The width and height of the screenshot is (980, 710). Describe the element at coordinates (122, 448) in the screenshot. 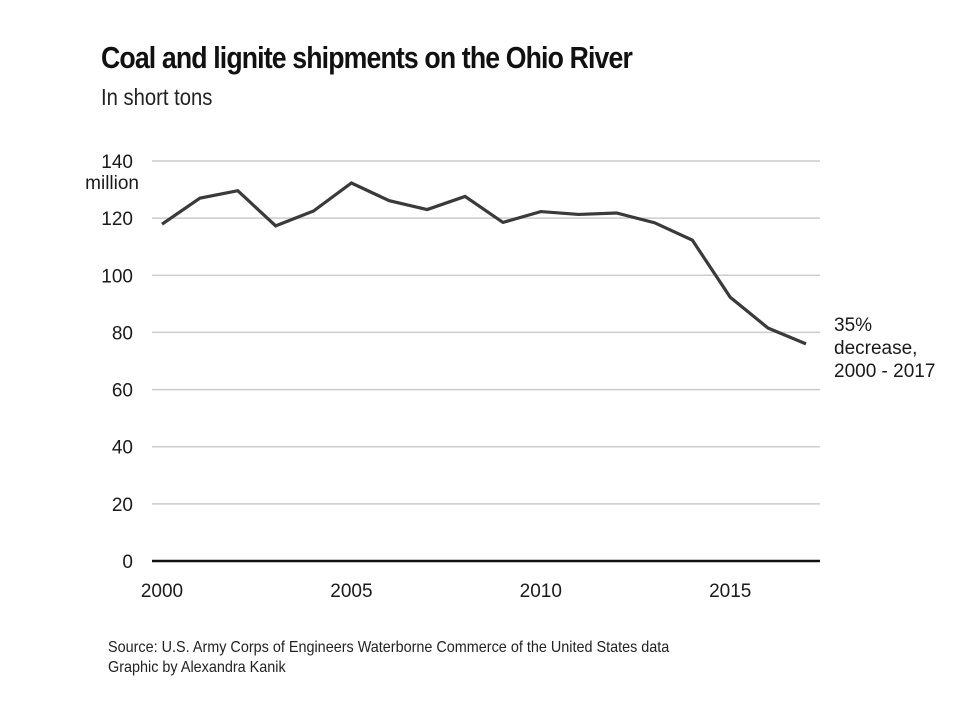

I see `y-tick-label: 40` at that location.